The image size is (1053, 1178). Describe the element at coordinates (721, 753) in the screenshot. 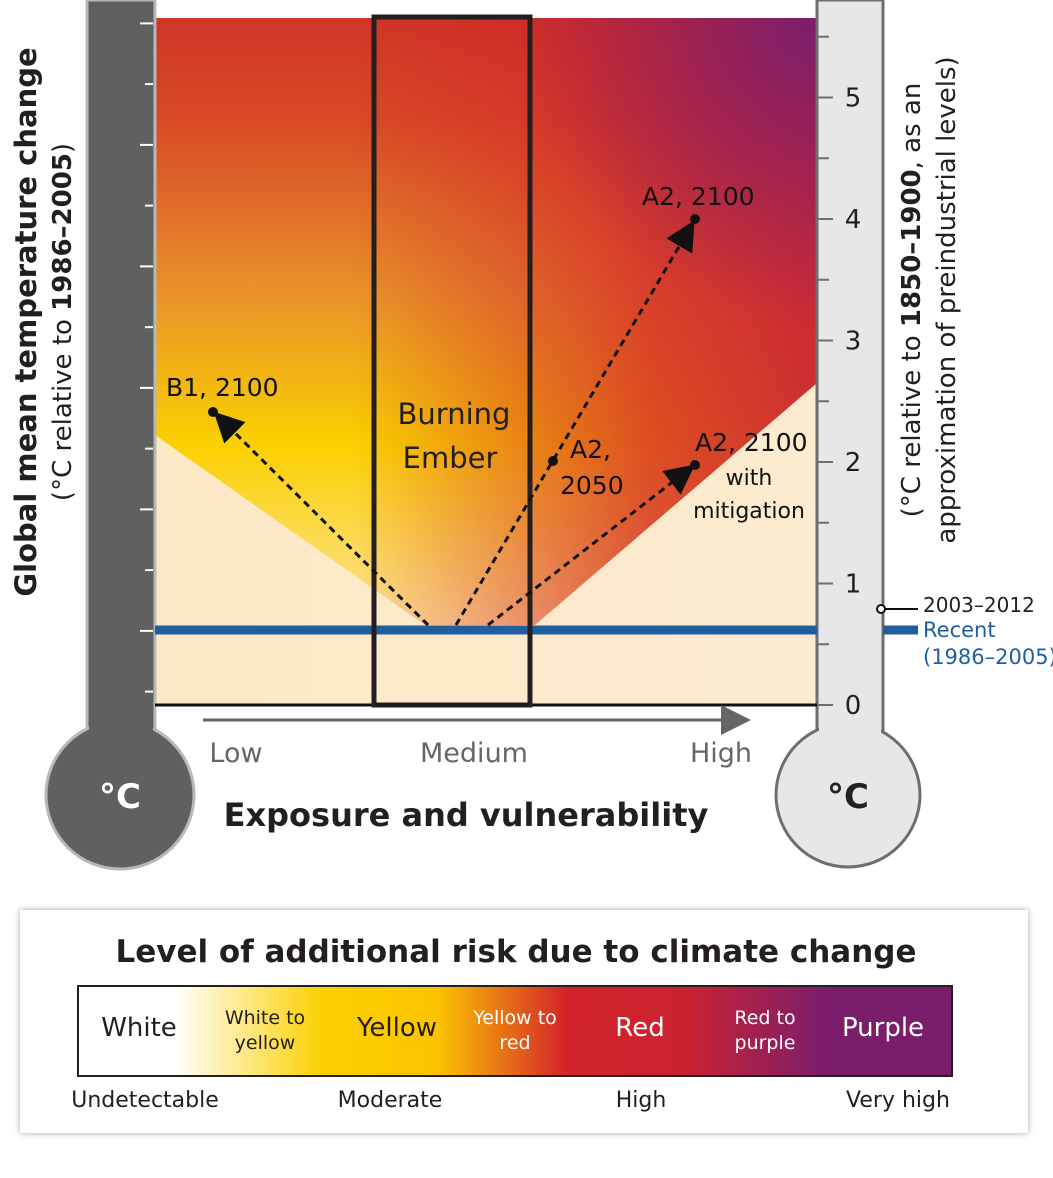

I see `x-high-label: High` at that location.